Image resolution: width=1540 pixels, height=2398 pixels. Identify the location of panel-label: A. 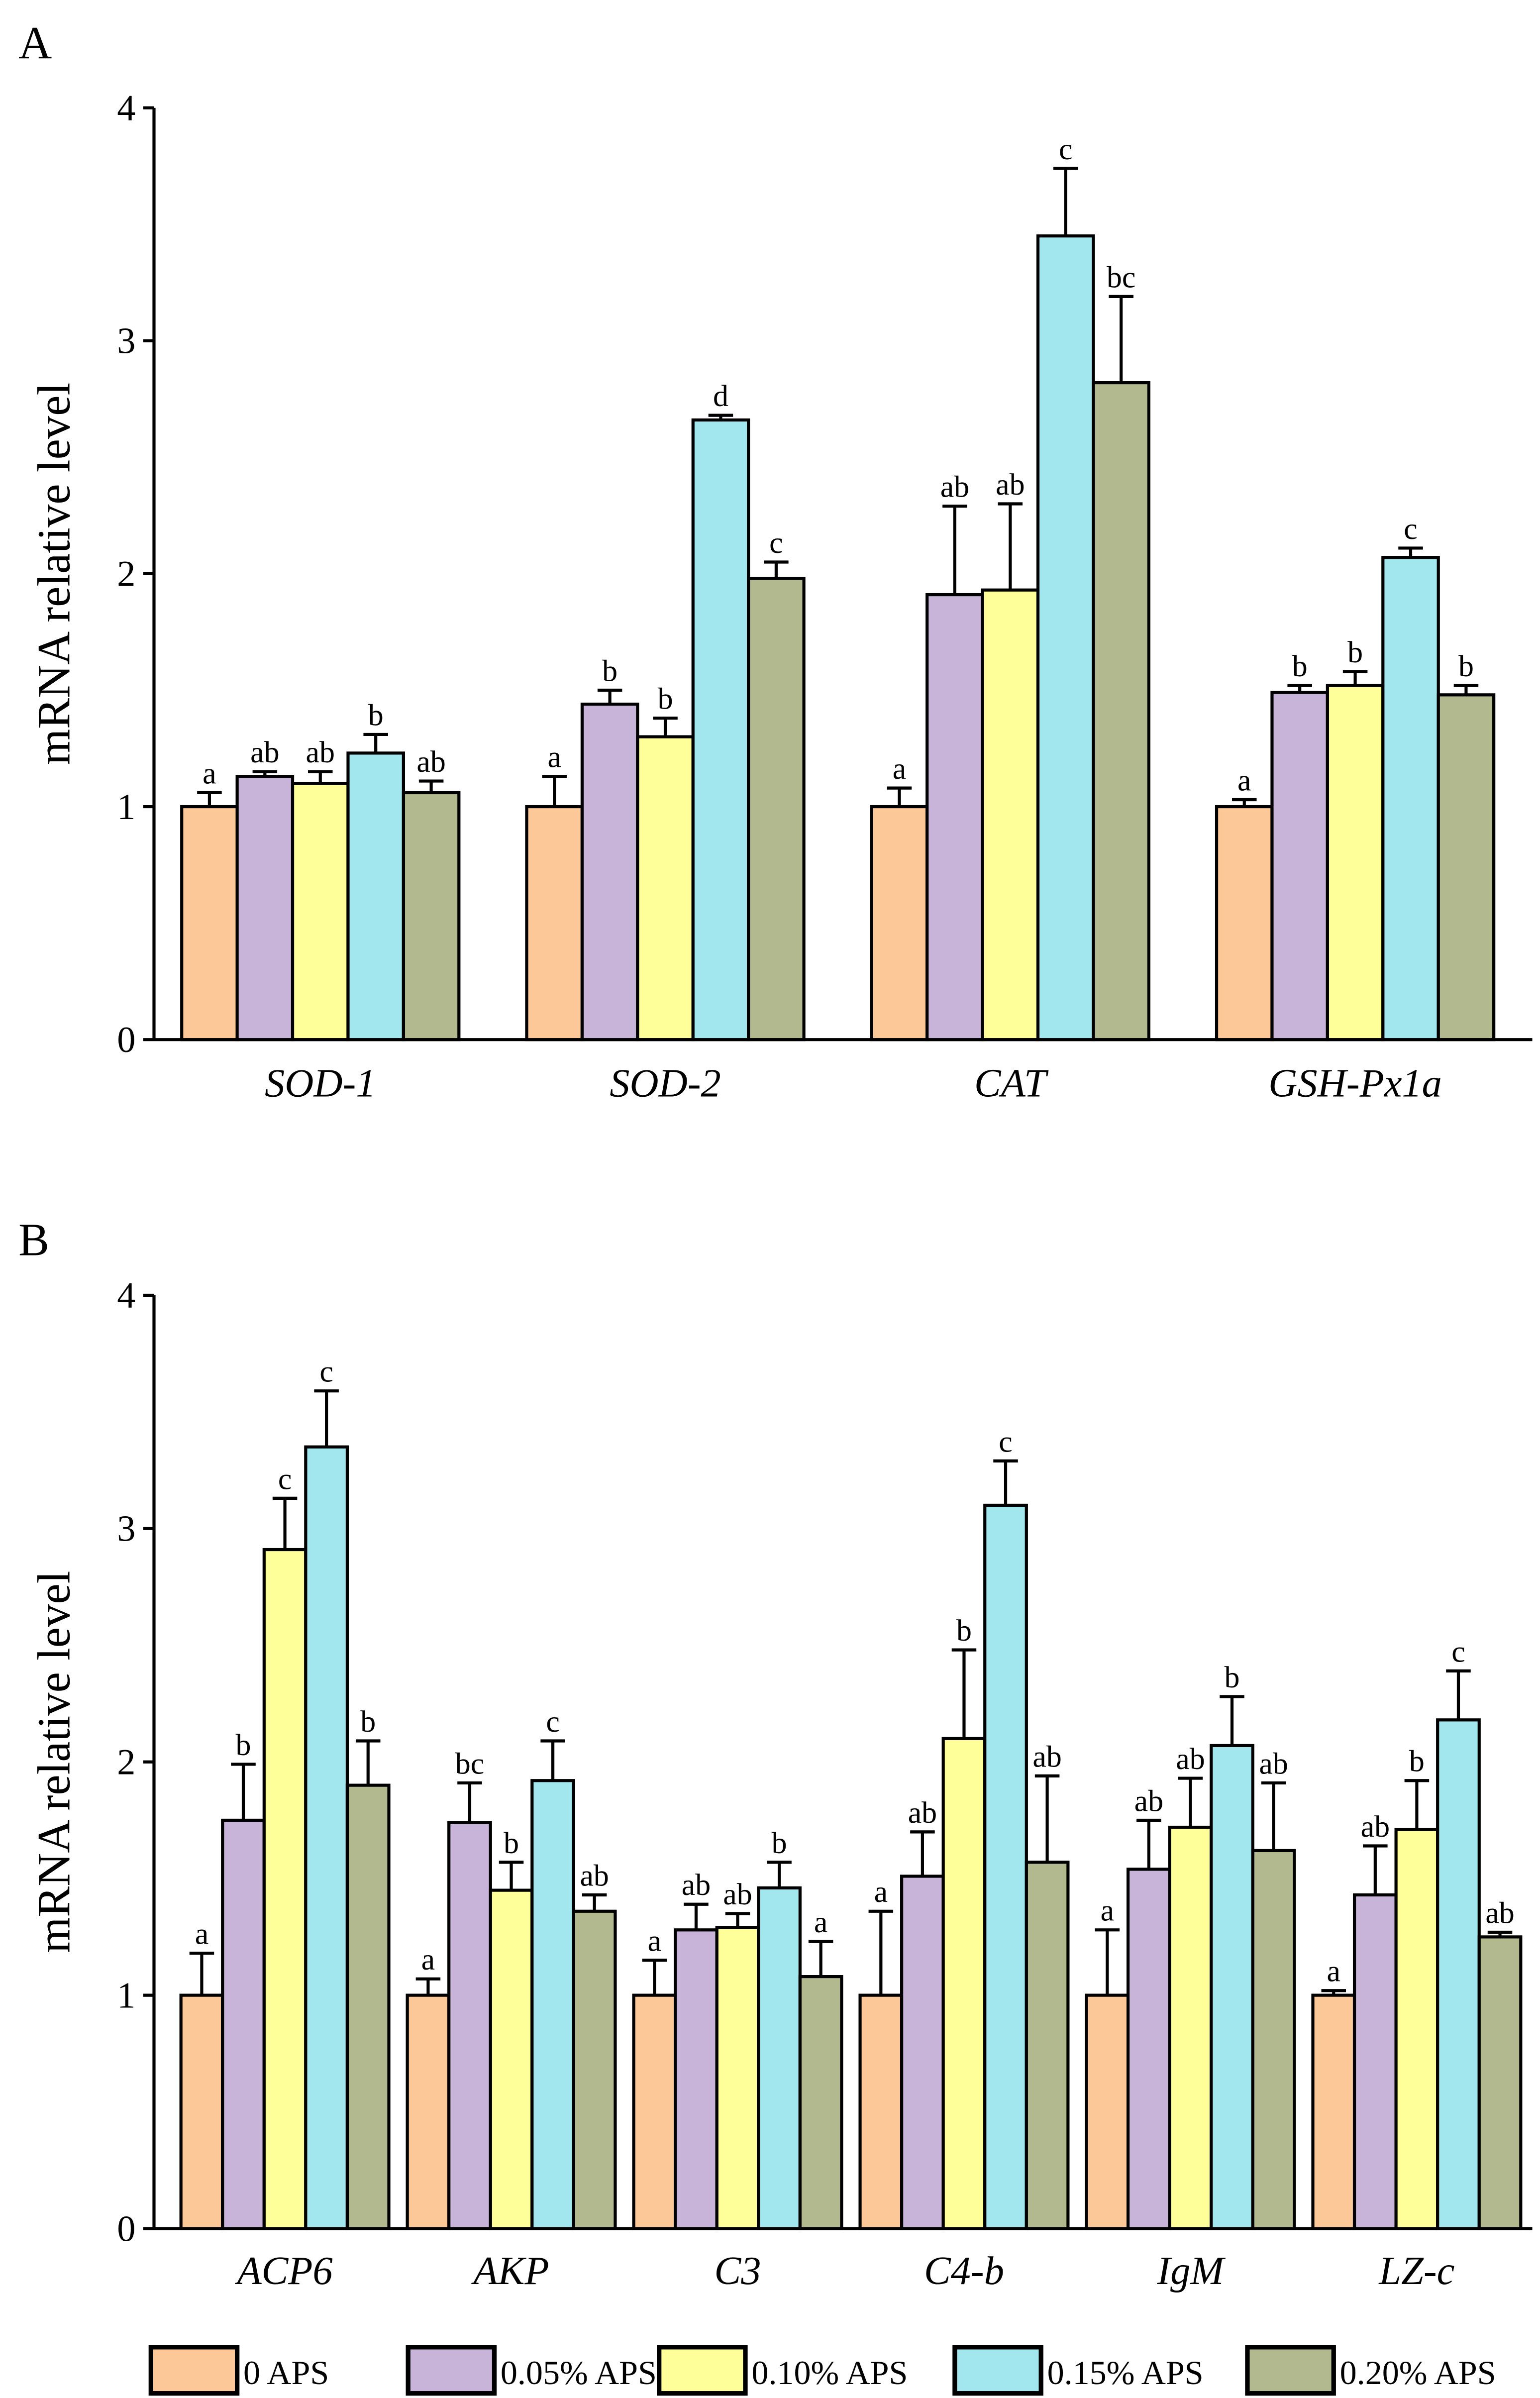
(35, 44).